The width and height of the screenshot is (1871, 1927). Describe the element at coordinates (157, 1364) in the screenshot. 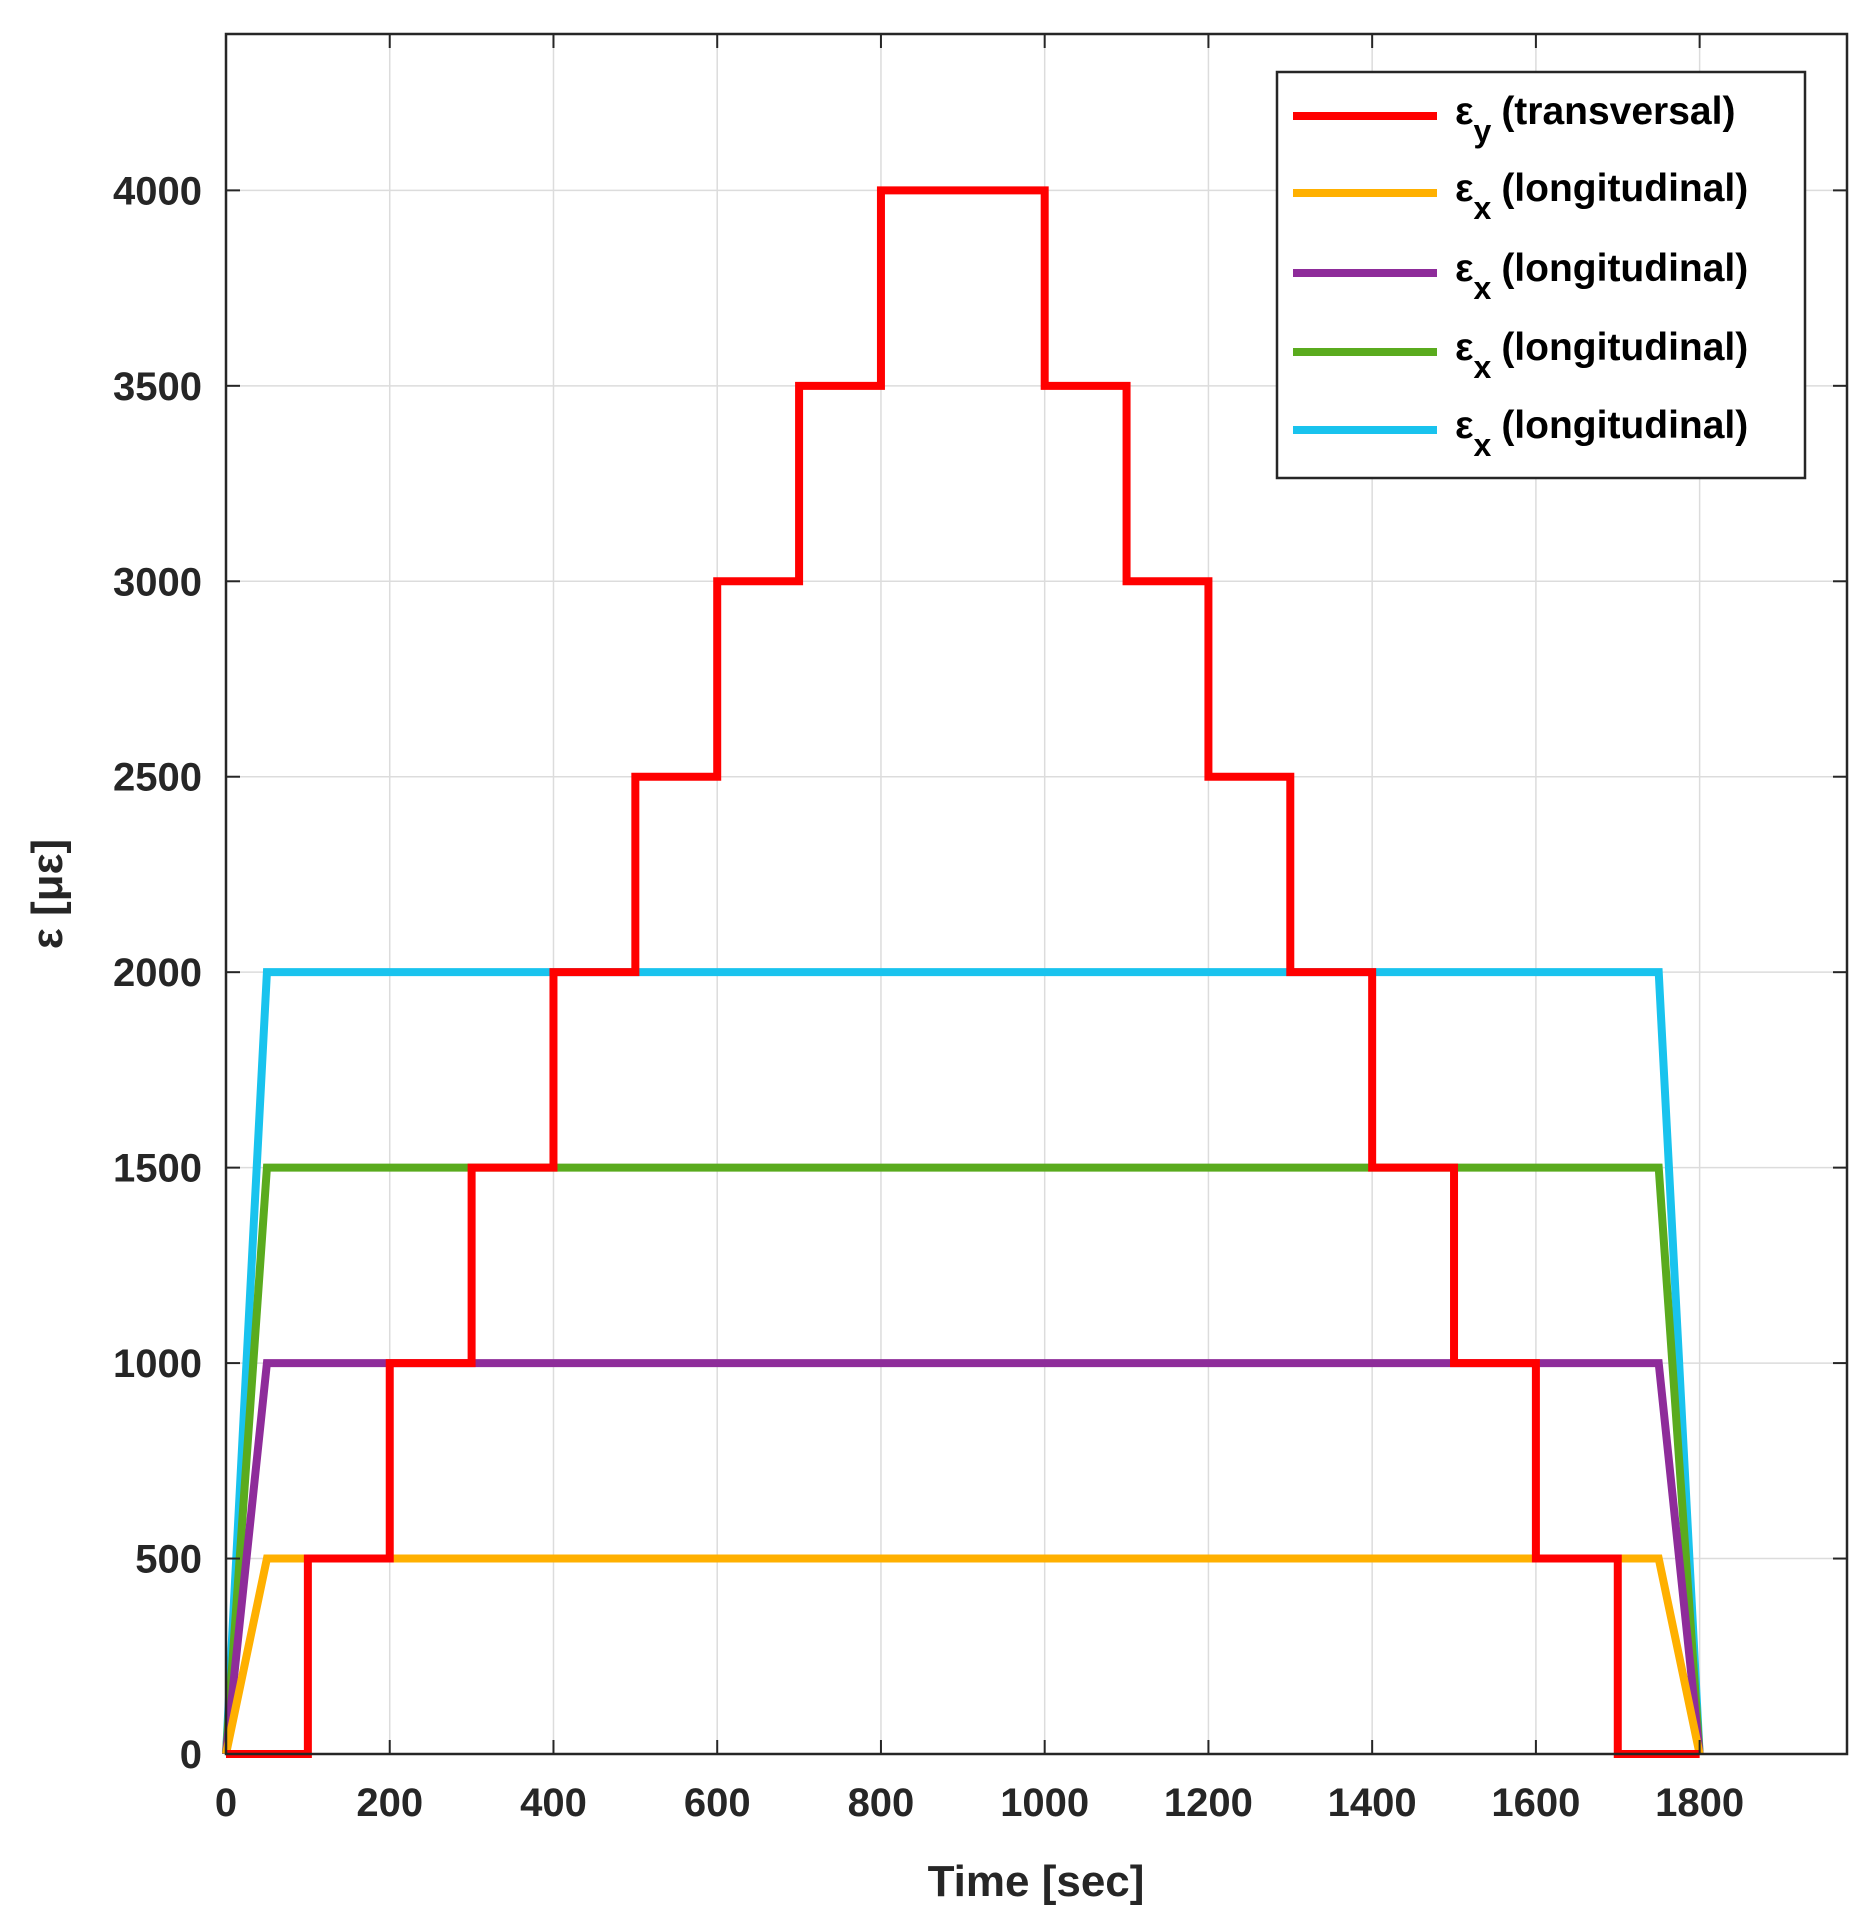

I see `y-tick-label: 1000` at that location.